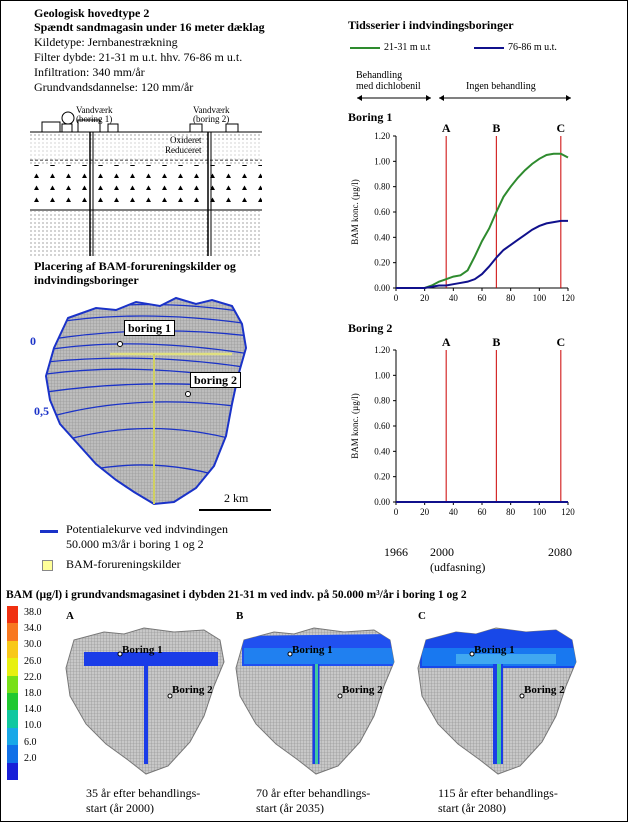  I want to click on map-boring1-label: boring 1, so click(150, 328).